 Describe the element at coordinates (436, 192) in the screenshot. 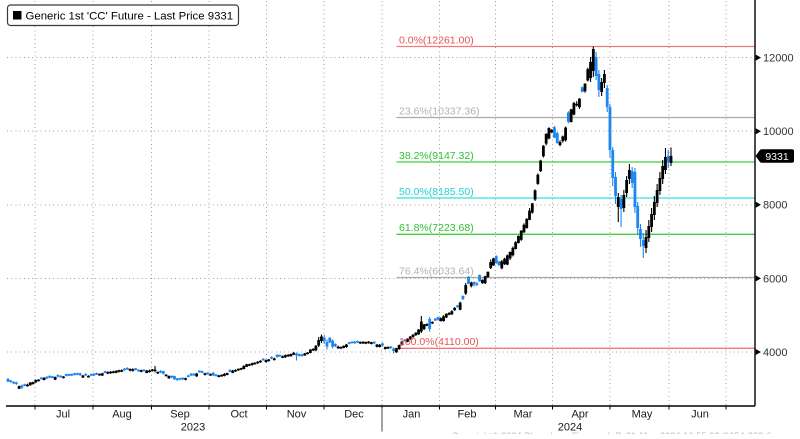

I see `svg-text: 50.0%(8185.50)` at that location.